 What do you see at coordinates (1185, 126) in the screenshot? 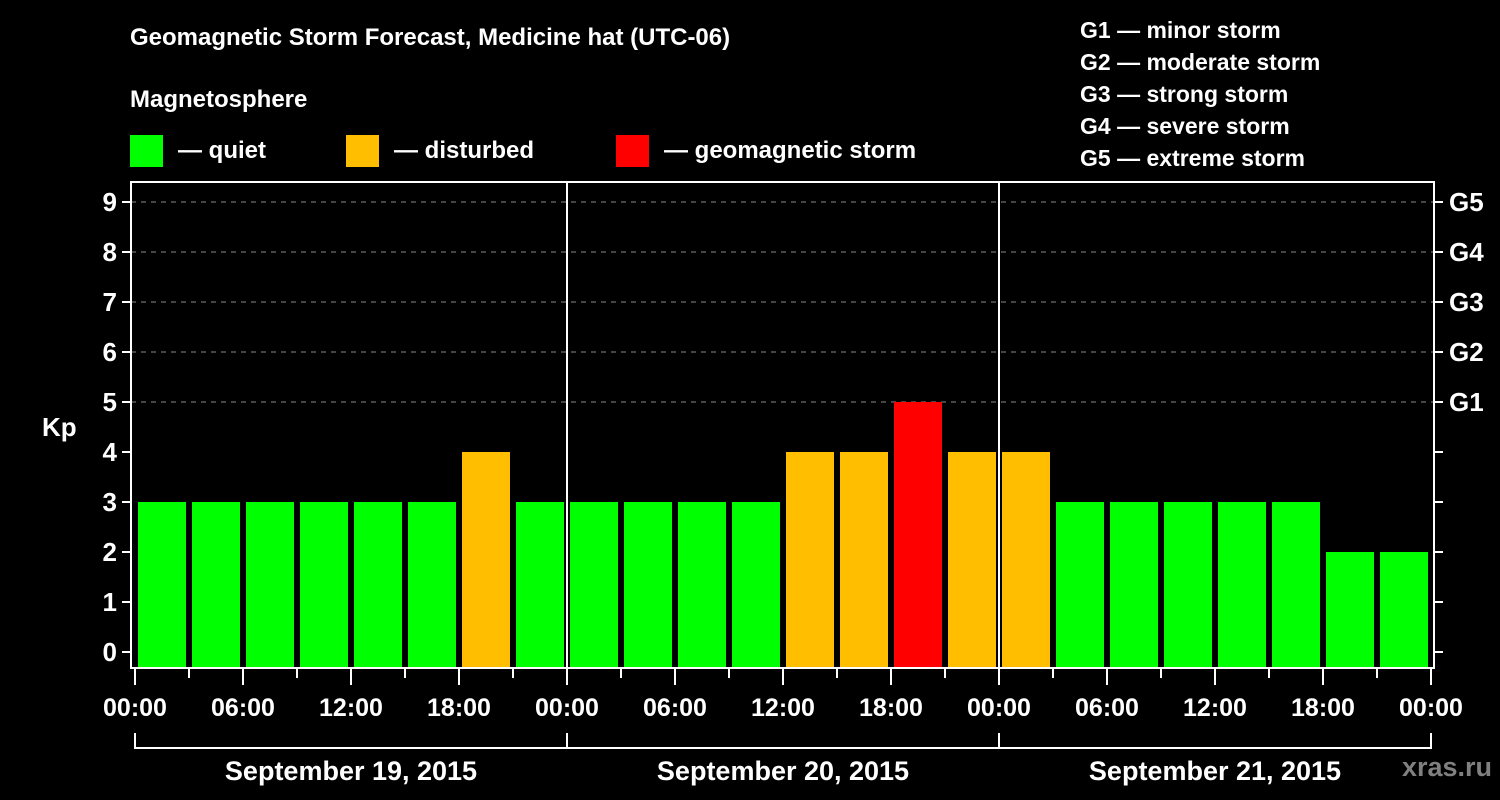
I see `storm-scale-g4: G4 — severe storm` at bounding box center [1185, 126].